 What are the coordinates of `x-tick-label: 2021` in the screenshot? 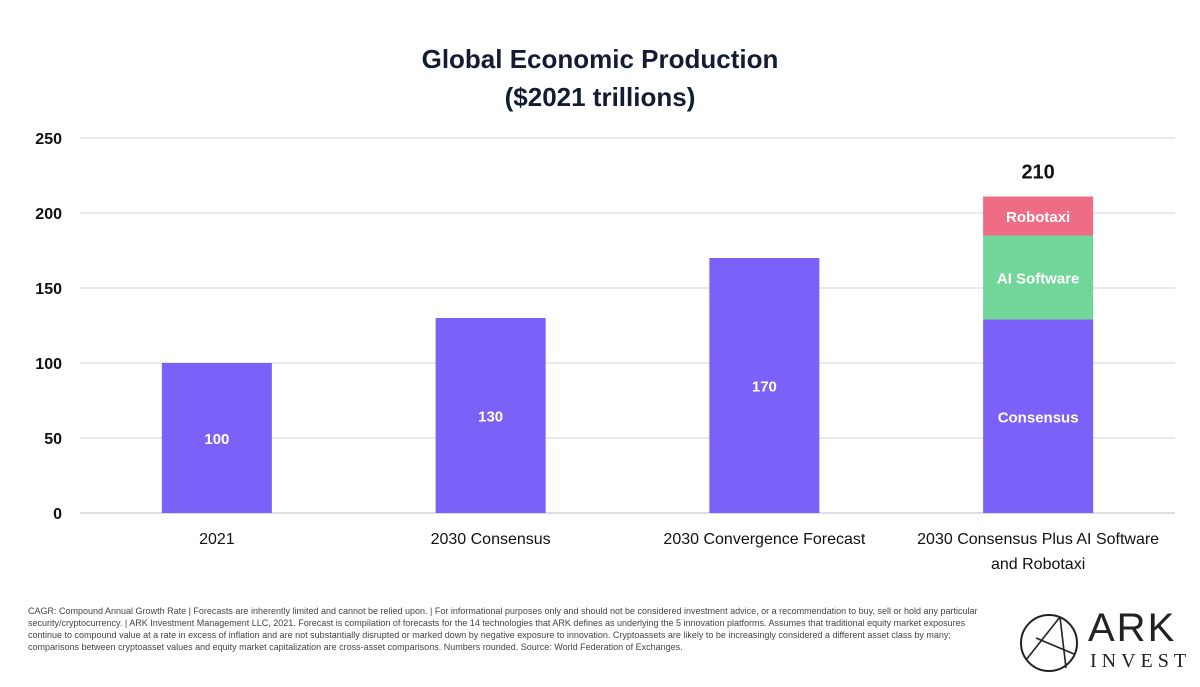 It's located at (217, 539).